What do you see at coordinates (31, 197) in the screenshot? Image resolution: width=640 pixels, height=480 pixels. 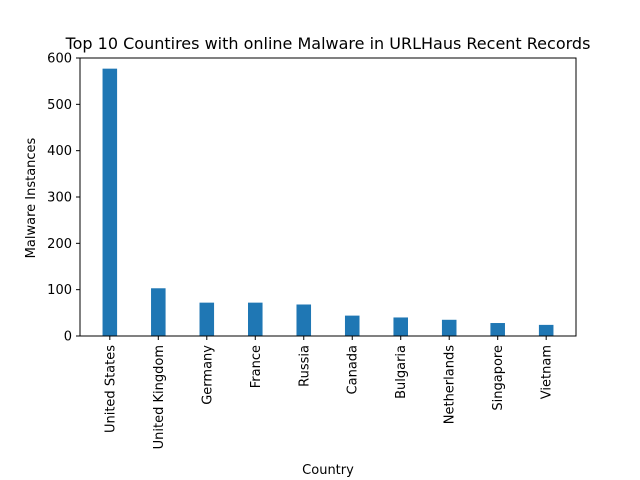 I see `y-axis-label: Malware Instances` at bounding box center [31, 197].